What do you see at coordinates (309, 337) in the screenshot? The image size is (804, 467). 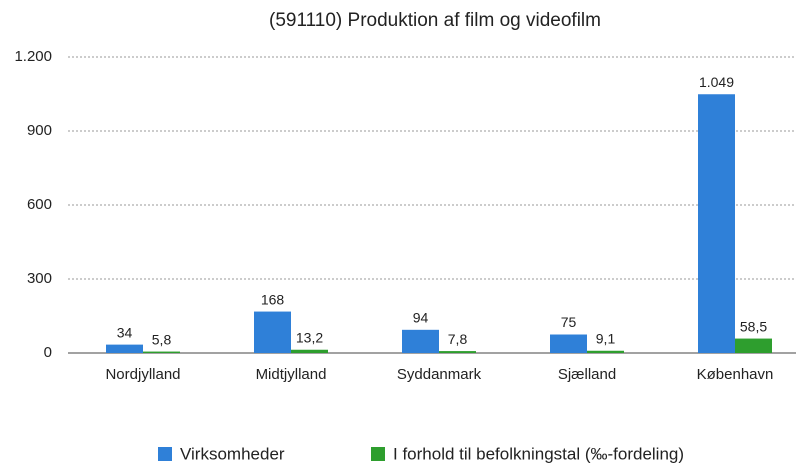 I see `value-label: 13,2` at bounding box center [309, 337].